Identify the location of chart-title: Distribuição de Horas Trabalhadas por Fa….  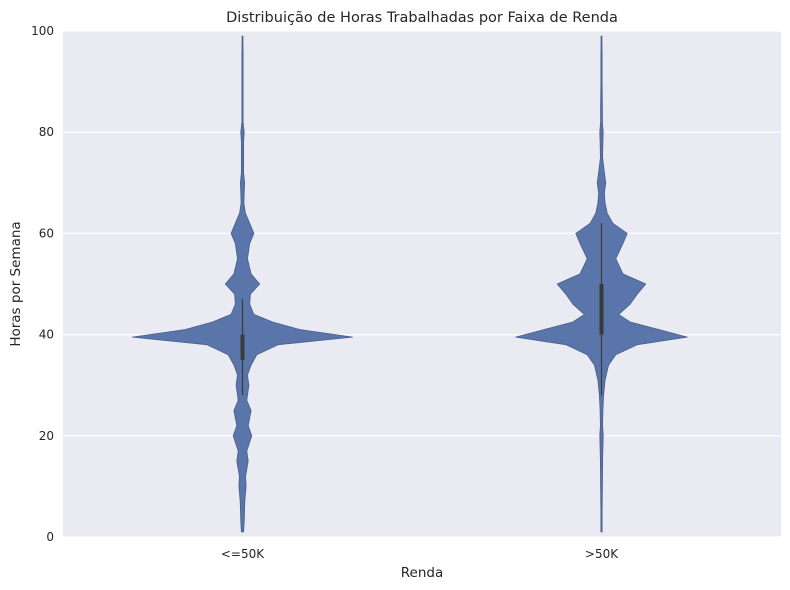
(422, 18).